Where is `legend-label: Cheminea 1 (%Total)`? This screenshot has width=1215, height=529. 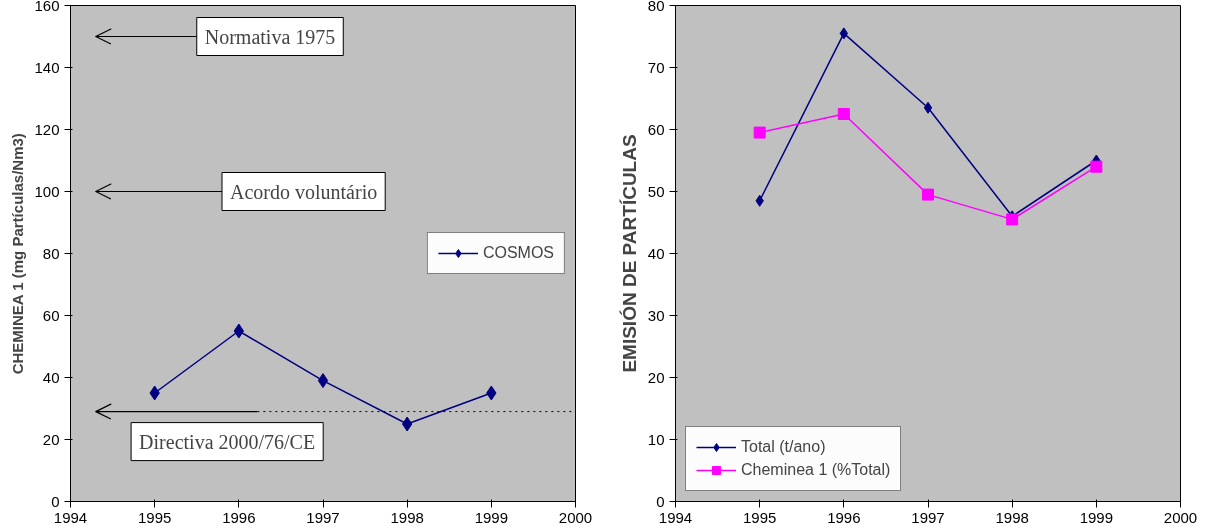 legend-label: Cheminea 1 (%Total) is located at coordinates (816, 470).